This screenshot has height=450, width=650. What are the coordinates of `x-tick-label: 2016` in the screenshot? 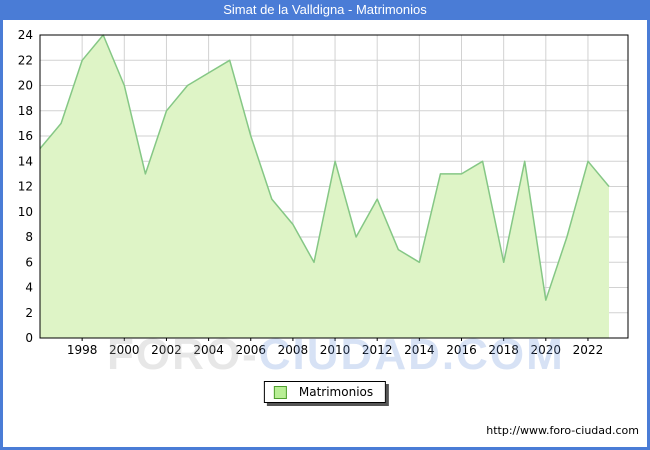 It's located at (461, 350).